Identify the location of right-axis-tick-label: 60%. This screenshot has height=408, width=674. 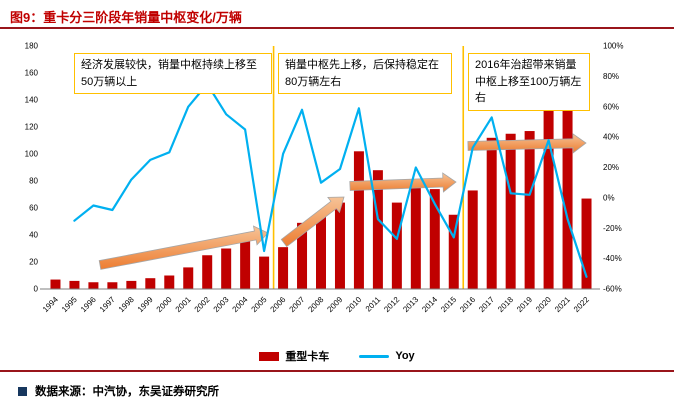
(611, 106).